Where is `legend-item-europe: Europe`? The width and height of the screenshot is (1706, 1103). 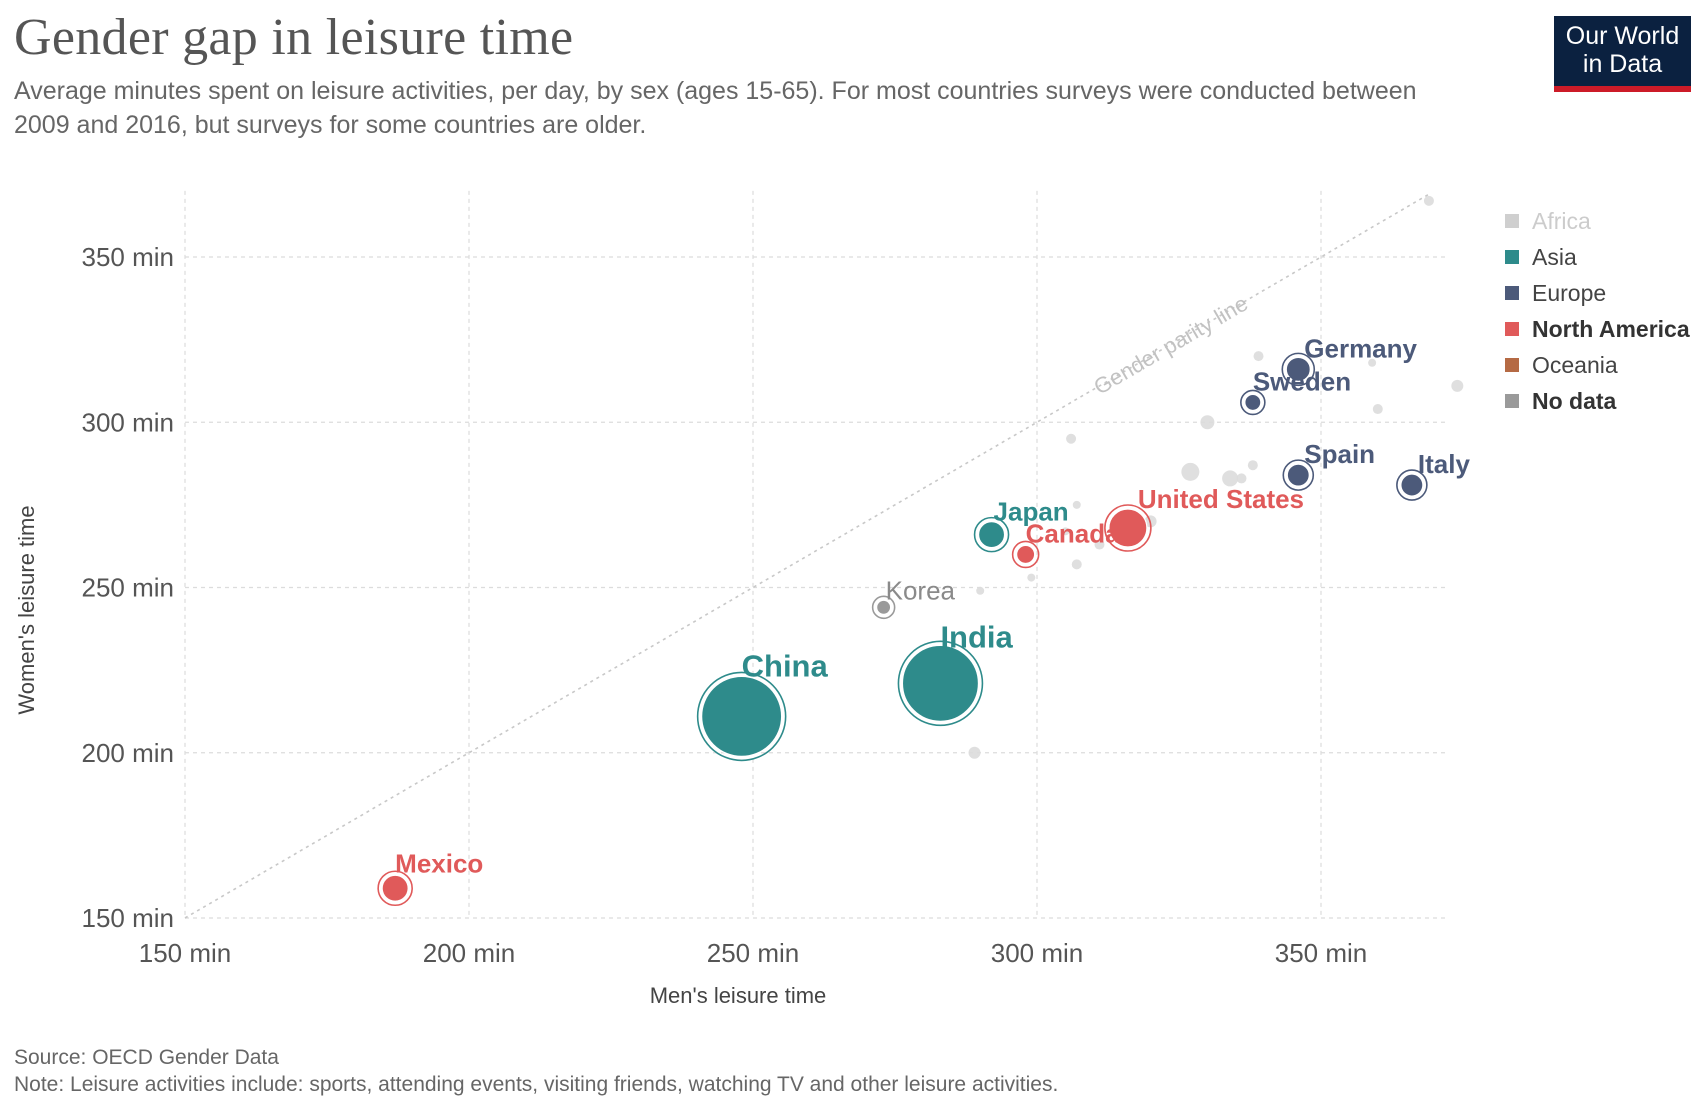
legend-item-europe: Europe is located at coordinates (1597, 293).